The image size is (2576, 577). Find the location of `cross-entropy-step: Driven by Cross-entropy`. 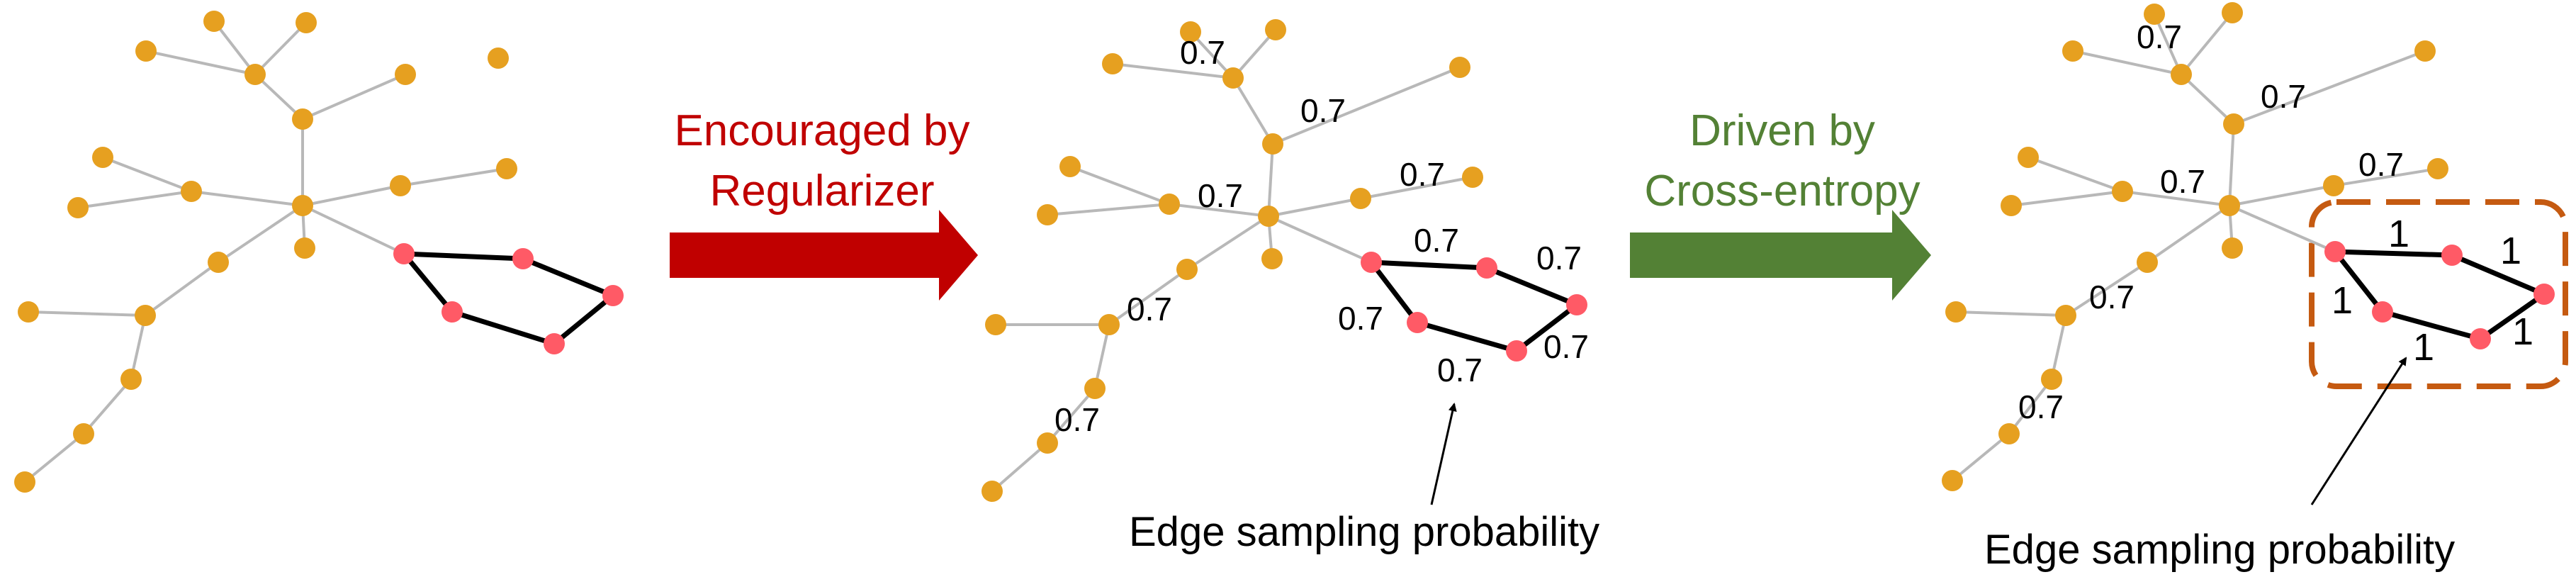

cross-entropy-step: Driven by Cross-entropy is located at coordinates (1780, 204).